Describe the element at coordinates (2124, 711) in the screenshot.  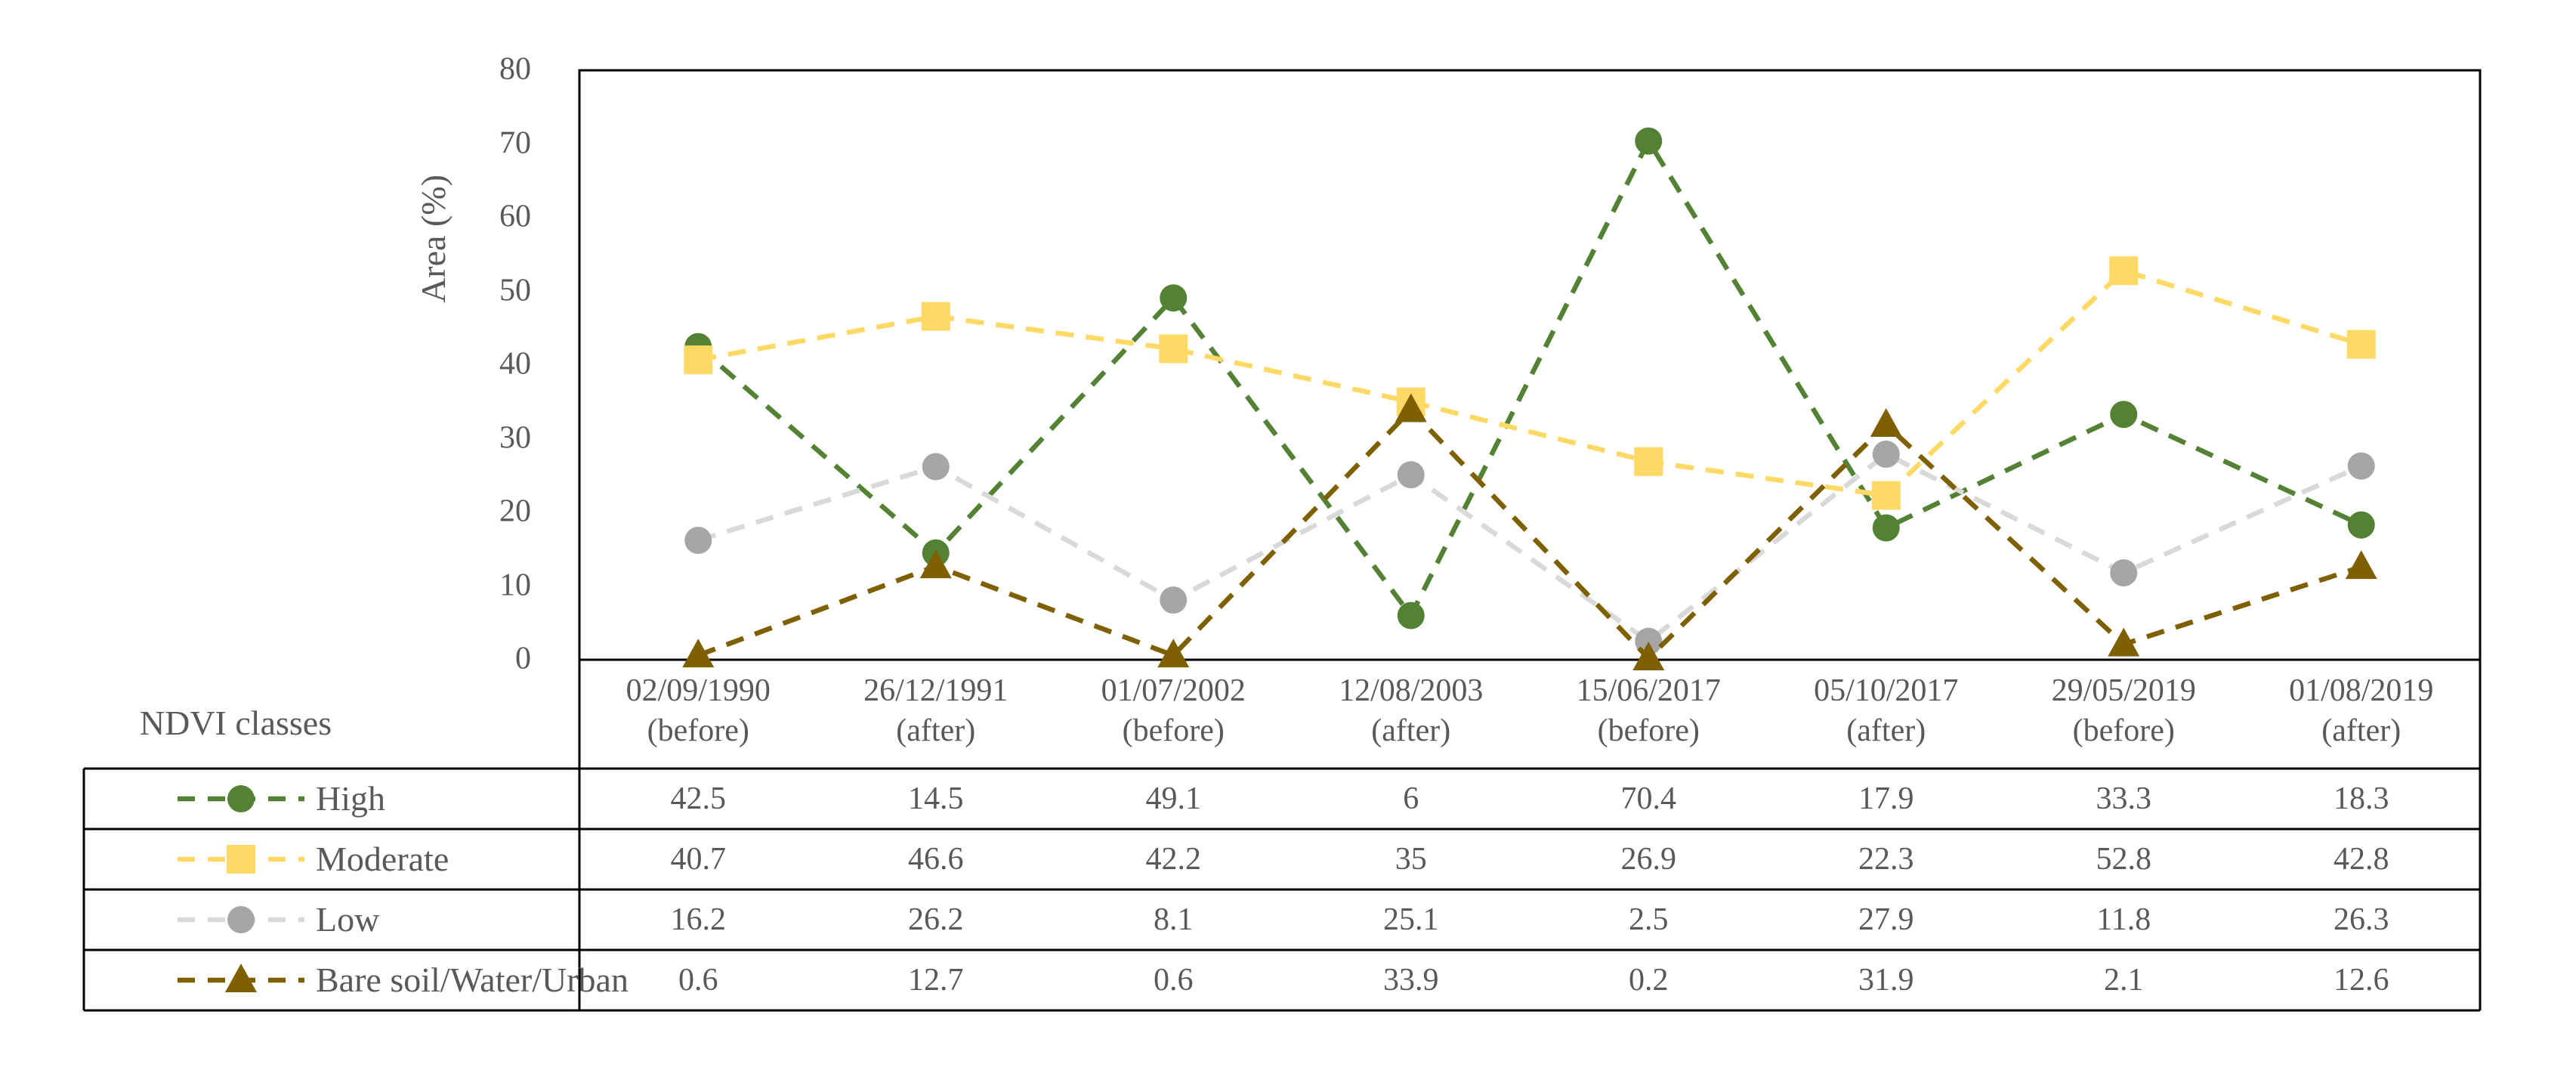
I see `date-column-header: 29/05/2019 (before)` at that location.